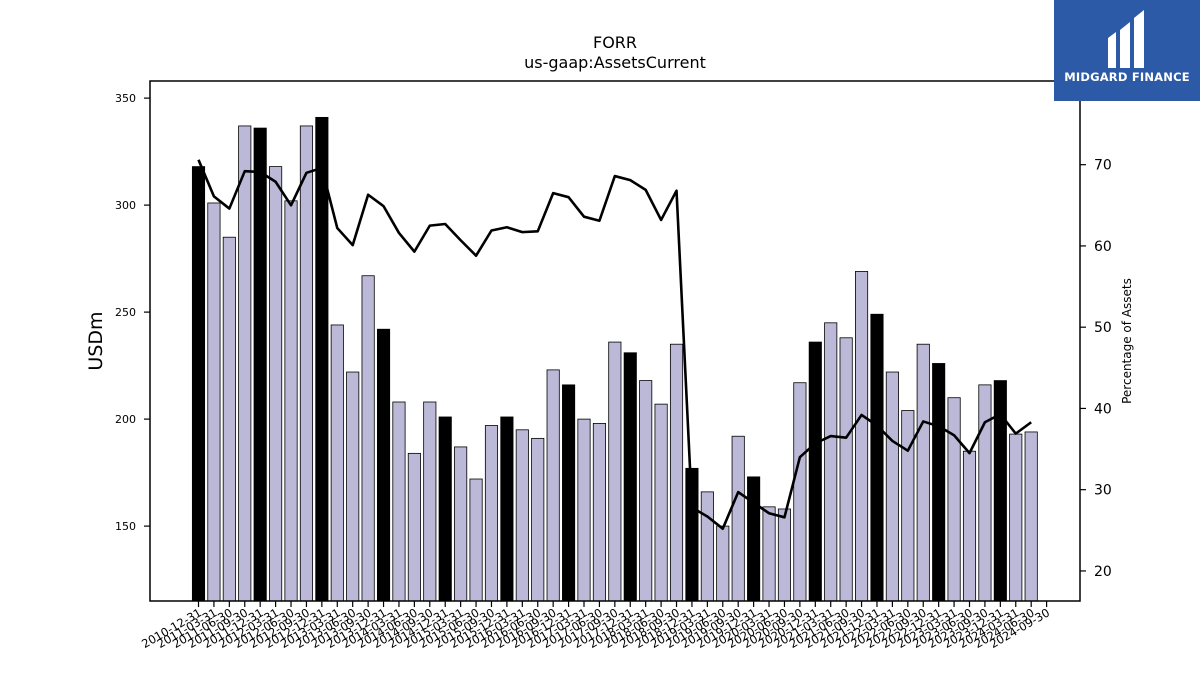 This screenshot has width=1200, height=675. What do you see at coordinates (1126, 39) in the screenshot?
I see `logo-mark-icon` at bounding box center [1126, 39].